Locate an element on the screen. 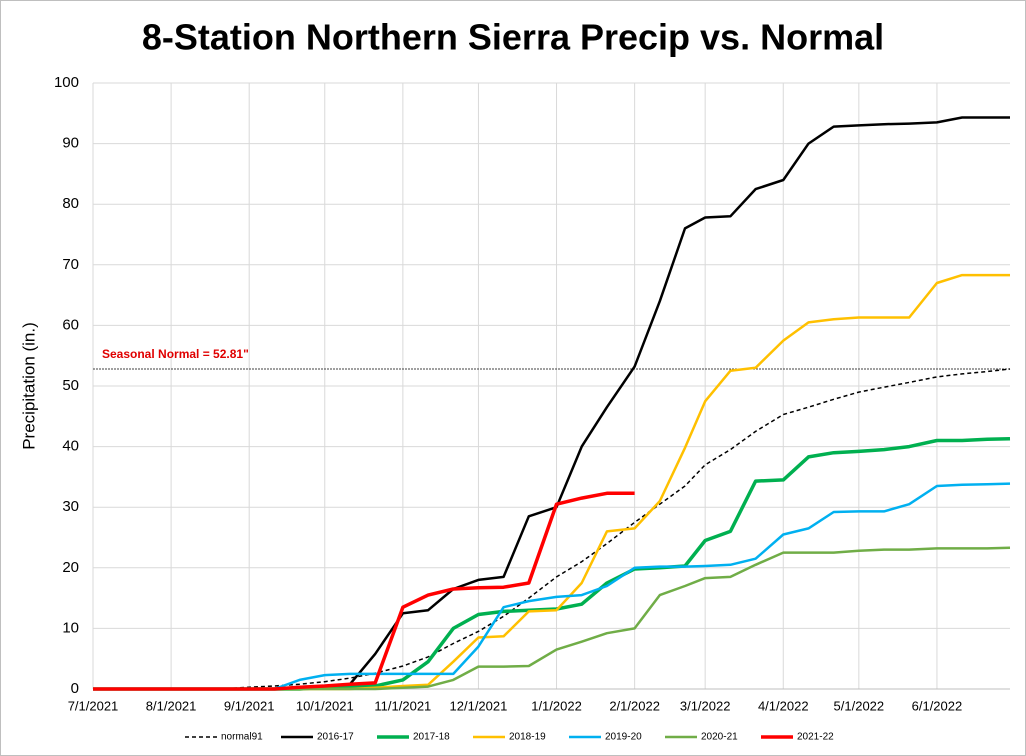 Image resolution: width=1026 pixels, height=756 pixels. legend-label: 2017-18 is located at coordinates (431, 737).